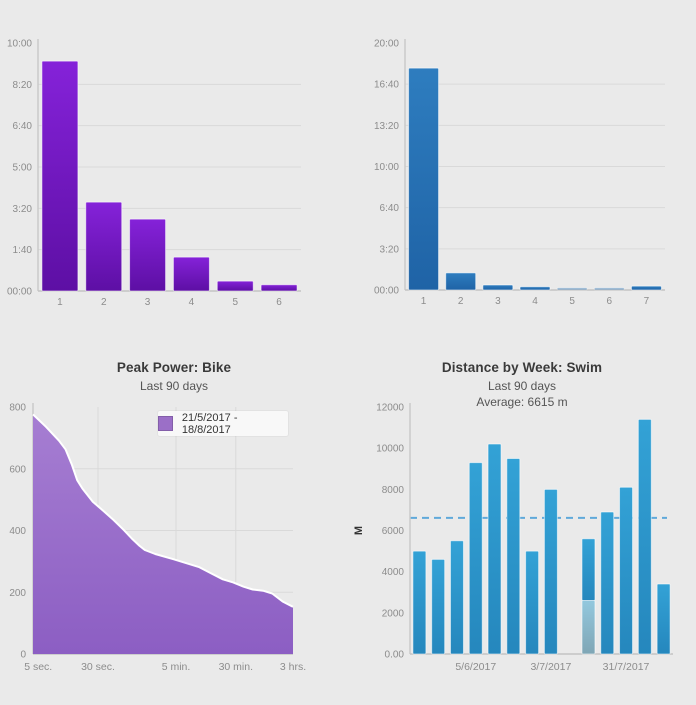 The width and height of the screenshot is (696, 705). I want to click on y-tick-label: 12000, so click(390, 408).